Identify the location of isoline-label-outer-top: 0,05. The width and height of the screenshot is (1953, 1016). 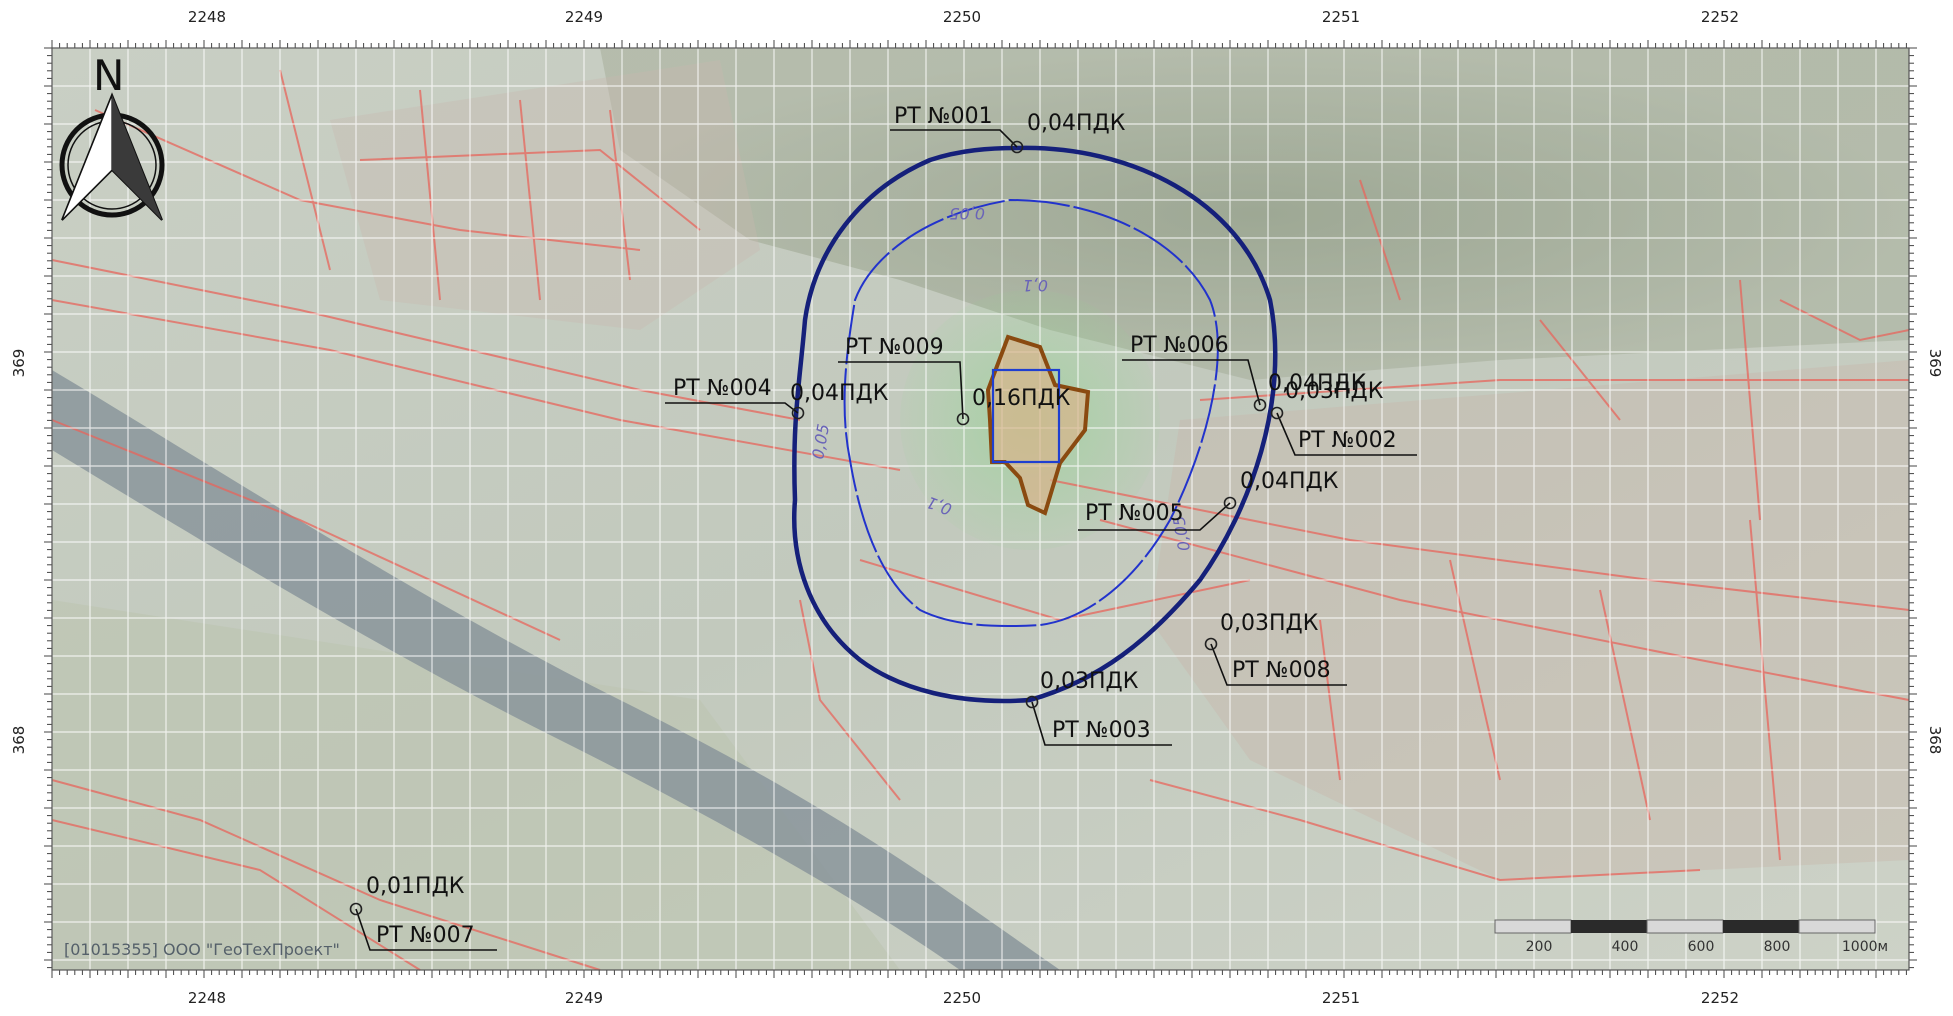
(967, 213).